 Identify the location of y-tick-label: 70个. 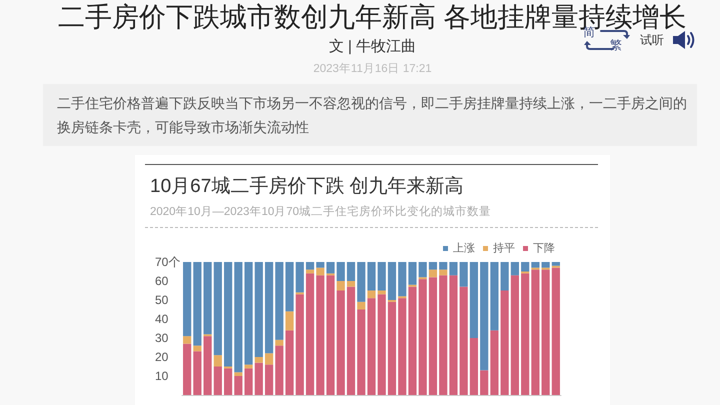
(167, 262).